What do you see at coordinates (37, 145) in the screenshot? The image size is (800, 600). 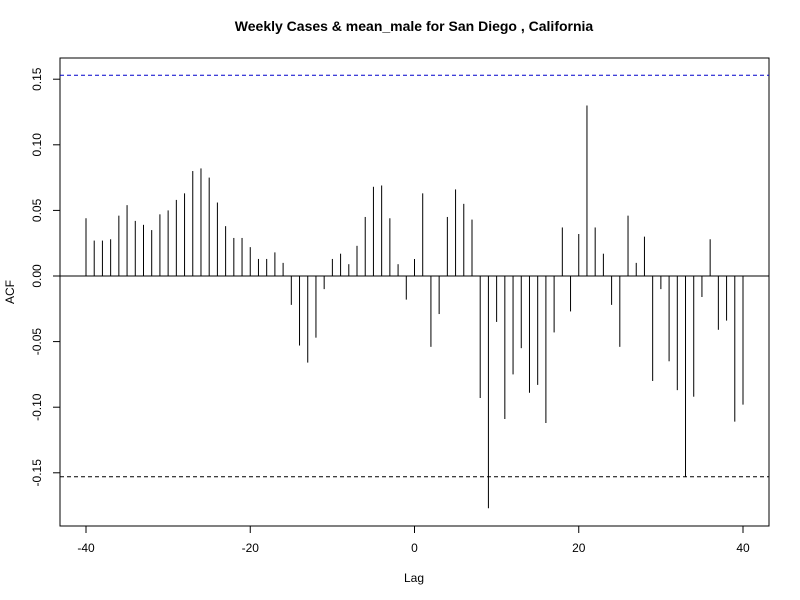 I see `y-tick-label: 0.10` at bounding box center [37, 145].